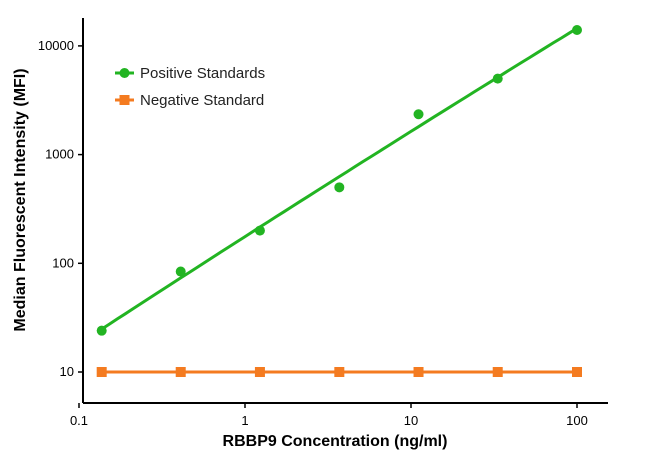  I want to click on legend-label: Negative Standard, so click(202, 100).